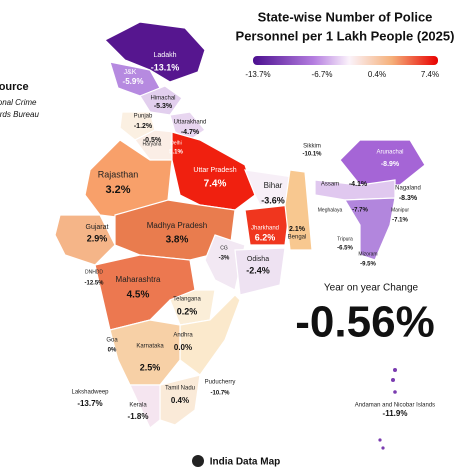 The image size is (474, 474). Describe the element at coordinates (345, 249) in the screenshot. I see `state-value: -6.5%` at that location.